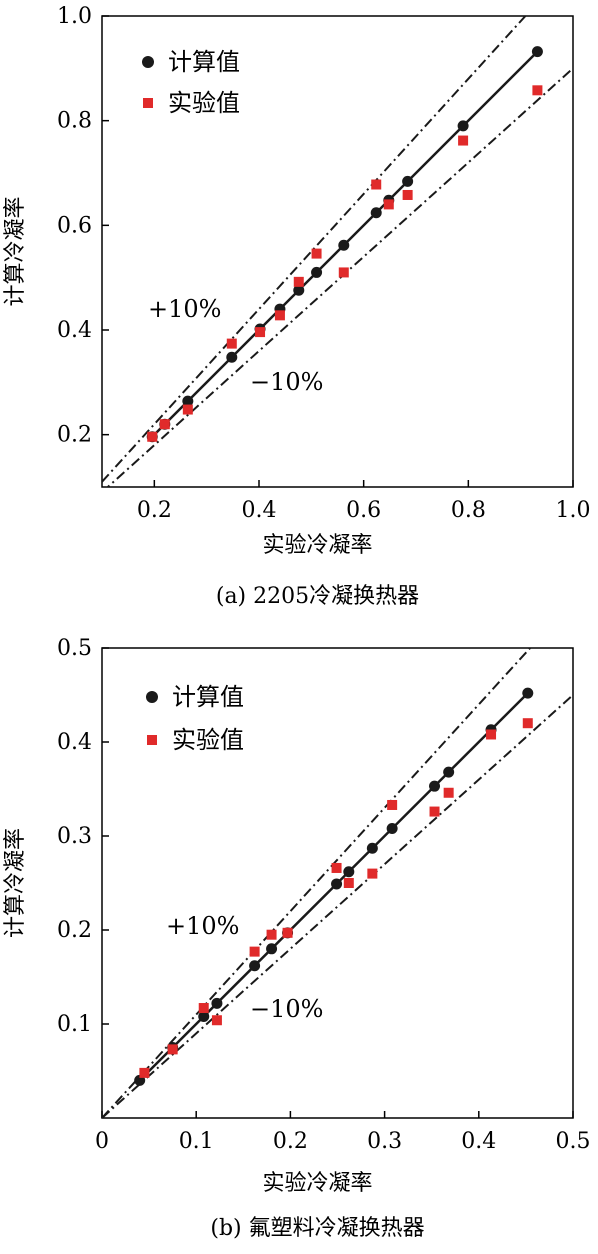 Image resolution: width=598 pixels, height=1254 pixels. I want to click on y-tick-label: 0.8, so click(74, 121).